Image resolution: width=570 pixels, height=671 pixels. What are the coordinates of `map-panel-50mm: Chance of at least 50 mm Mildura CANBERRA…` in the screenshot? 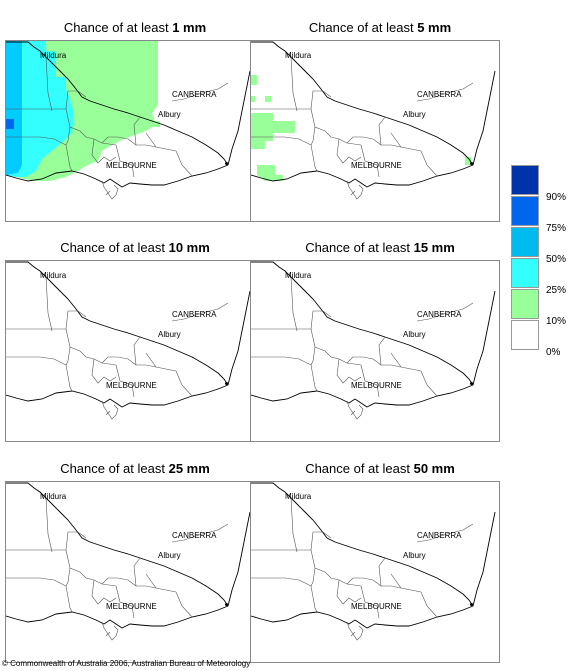 It's located at (380, 566).